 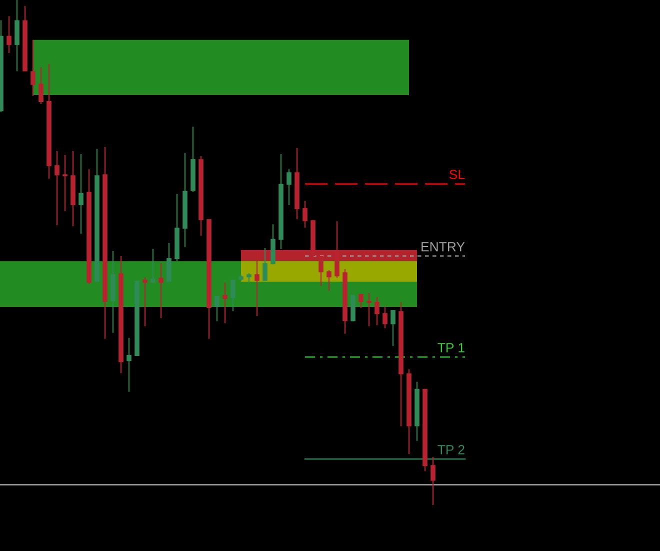 I want to click on ref-line-label: SL, so click(x=457, y=175).